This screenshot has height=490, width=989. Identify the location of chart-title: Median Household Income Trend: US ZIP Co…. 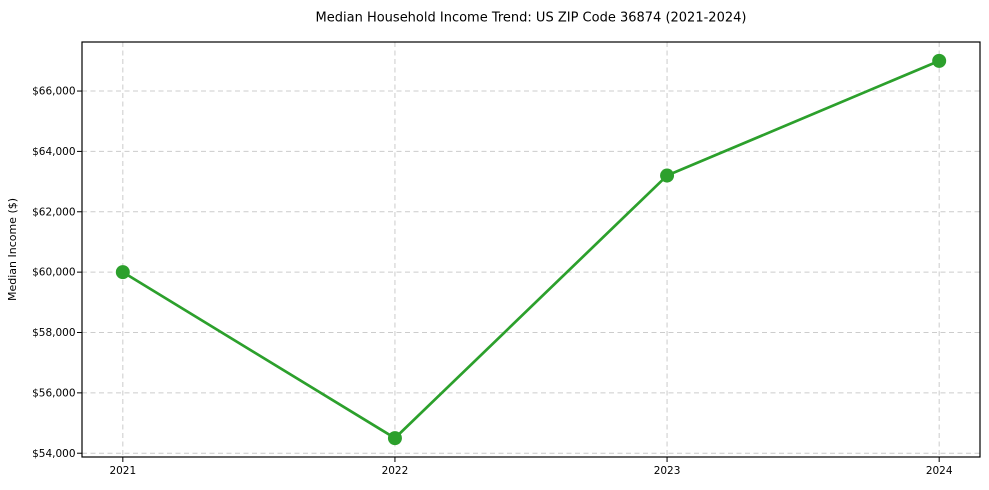
(531, 18).